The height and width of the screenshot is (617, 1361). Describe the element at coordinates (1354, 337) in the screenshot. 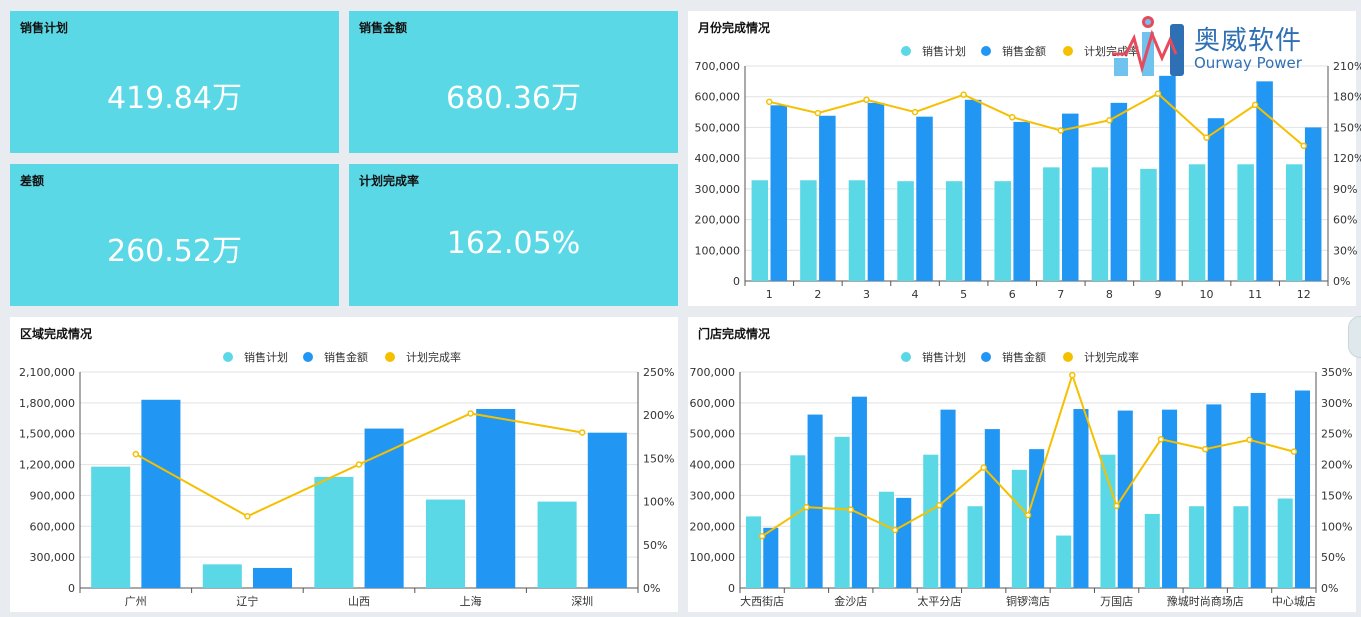

I see `side-expand-button` at that location.